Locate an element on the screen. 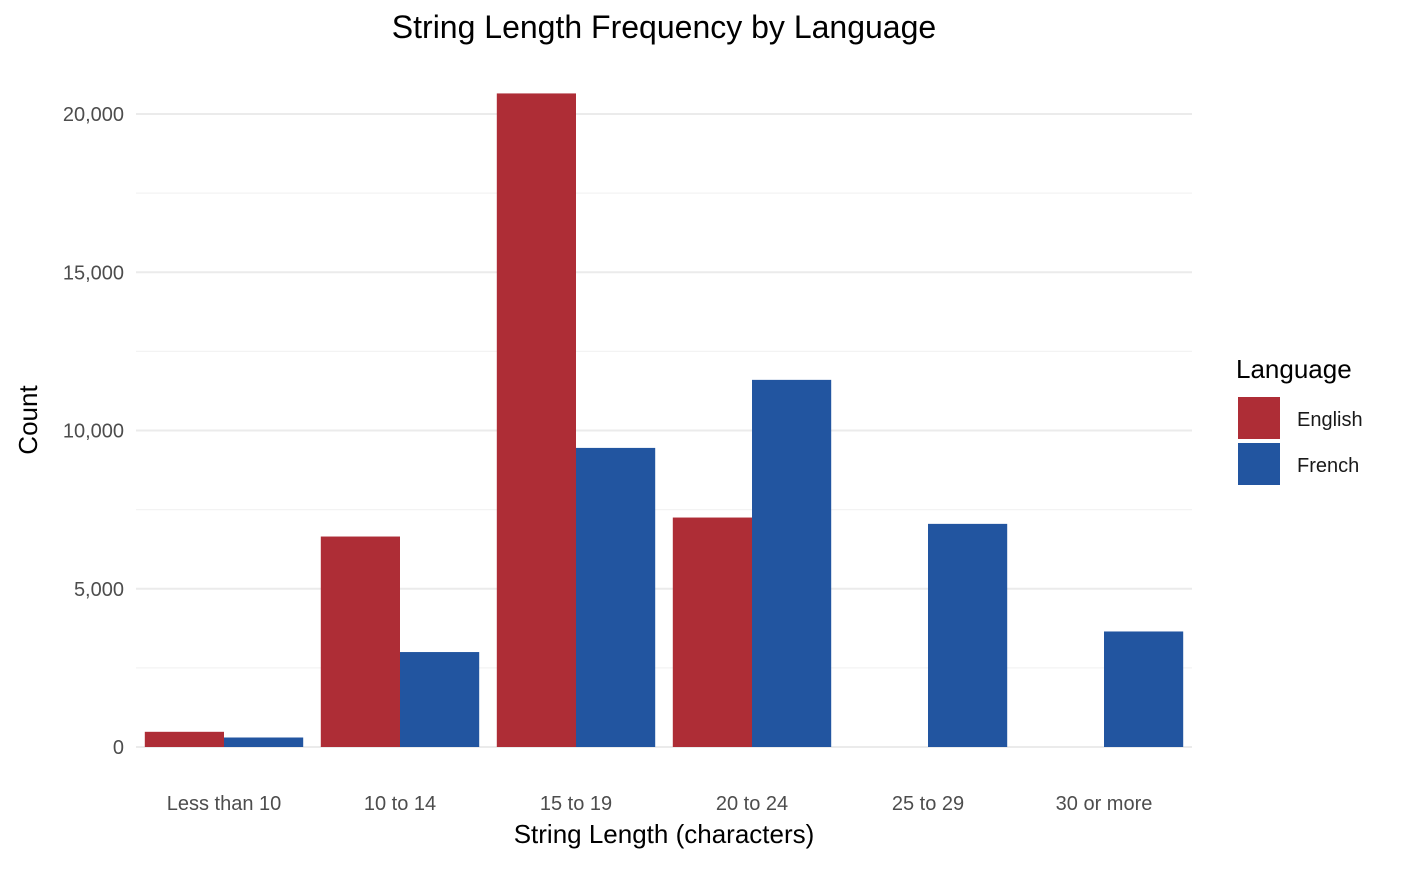 The height and width of the screenshot is (872, 1402). x-tick-label: Less than 10 is located at coordinates (224, 804).